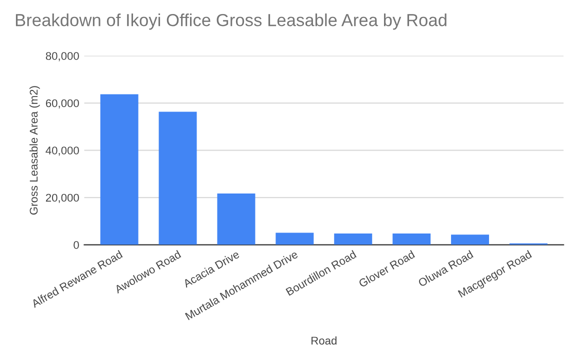  What do you see at coordinates (62, 103) in the screenshot?
I see `y-tick-label: 60,000` at bounding box center [62, 103].